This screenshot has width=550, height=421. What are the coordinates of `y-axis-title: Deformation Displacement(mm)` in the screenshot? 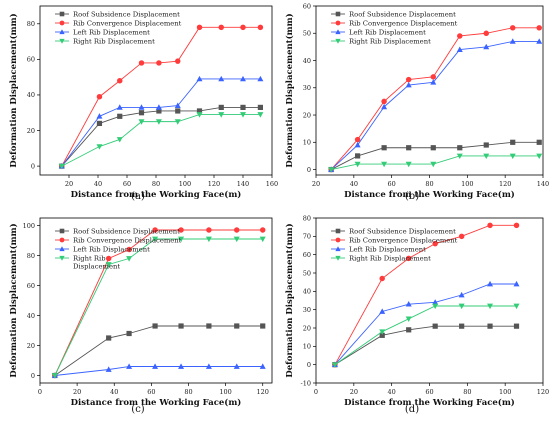 It's located at (289, 90).